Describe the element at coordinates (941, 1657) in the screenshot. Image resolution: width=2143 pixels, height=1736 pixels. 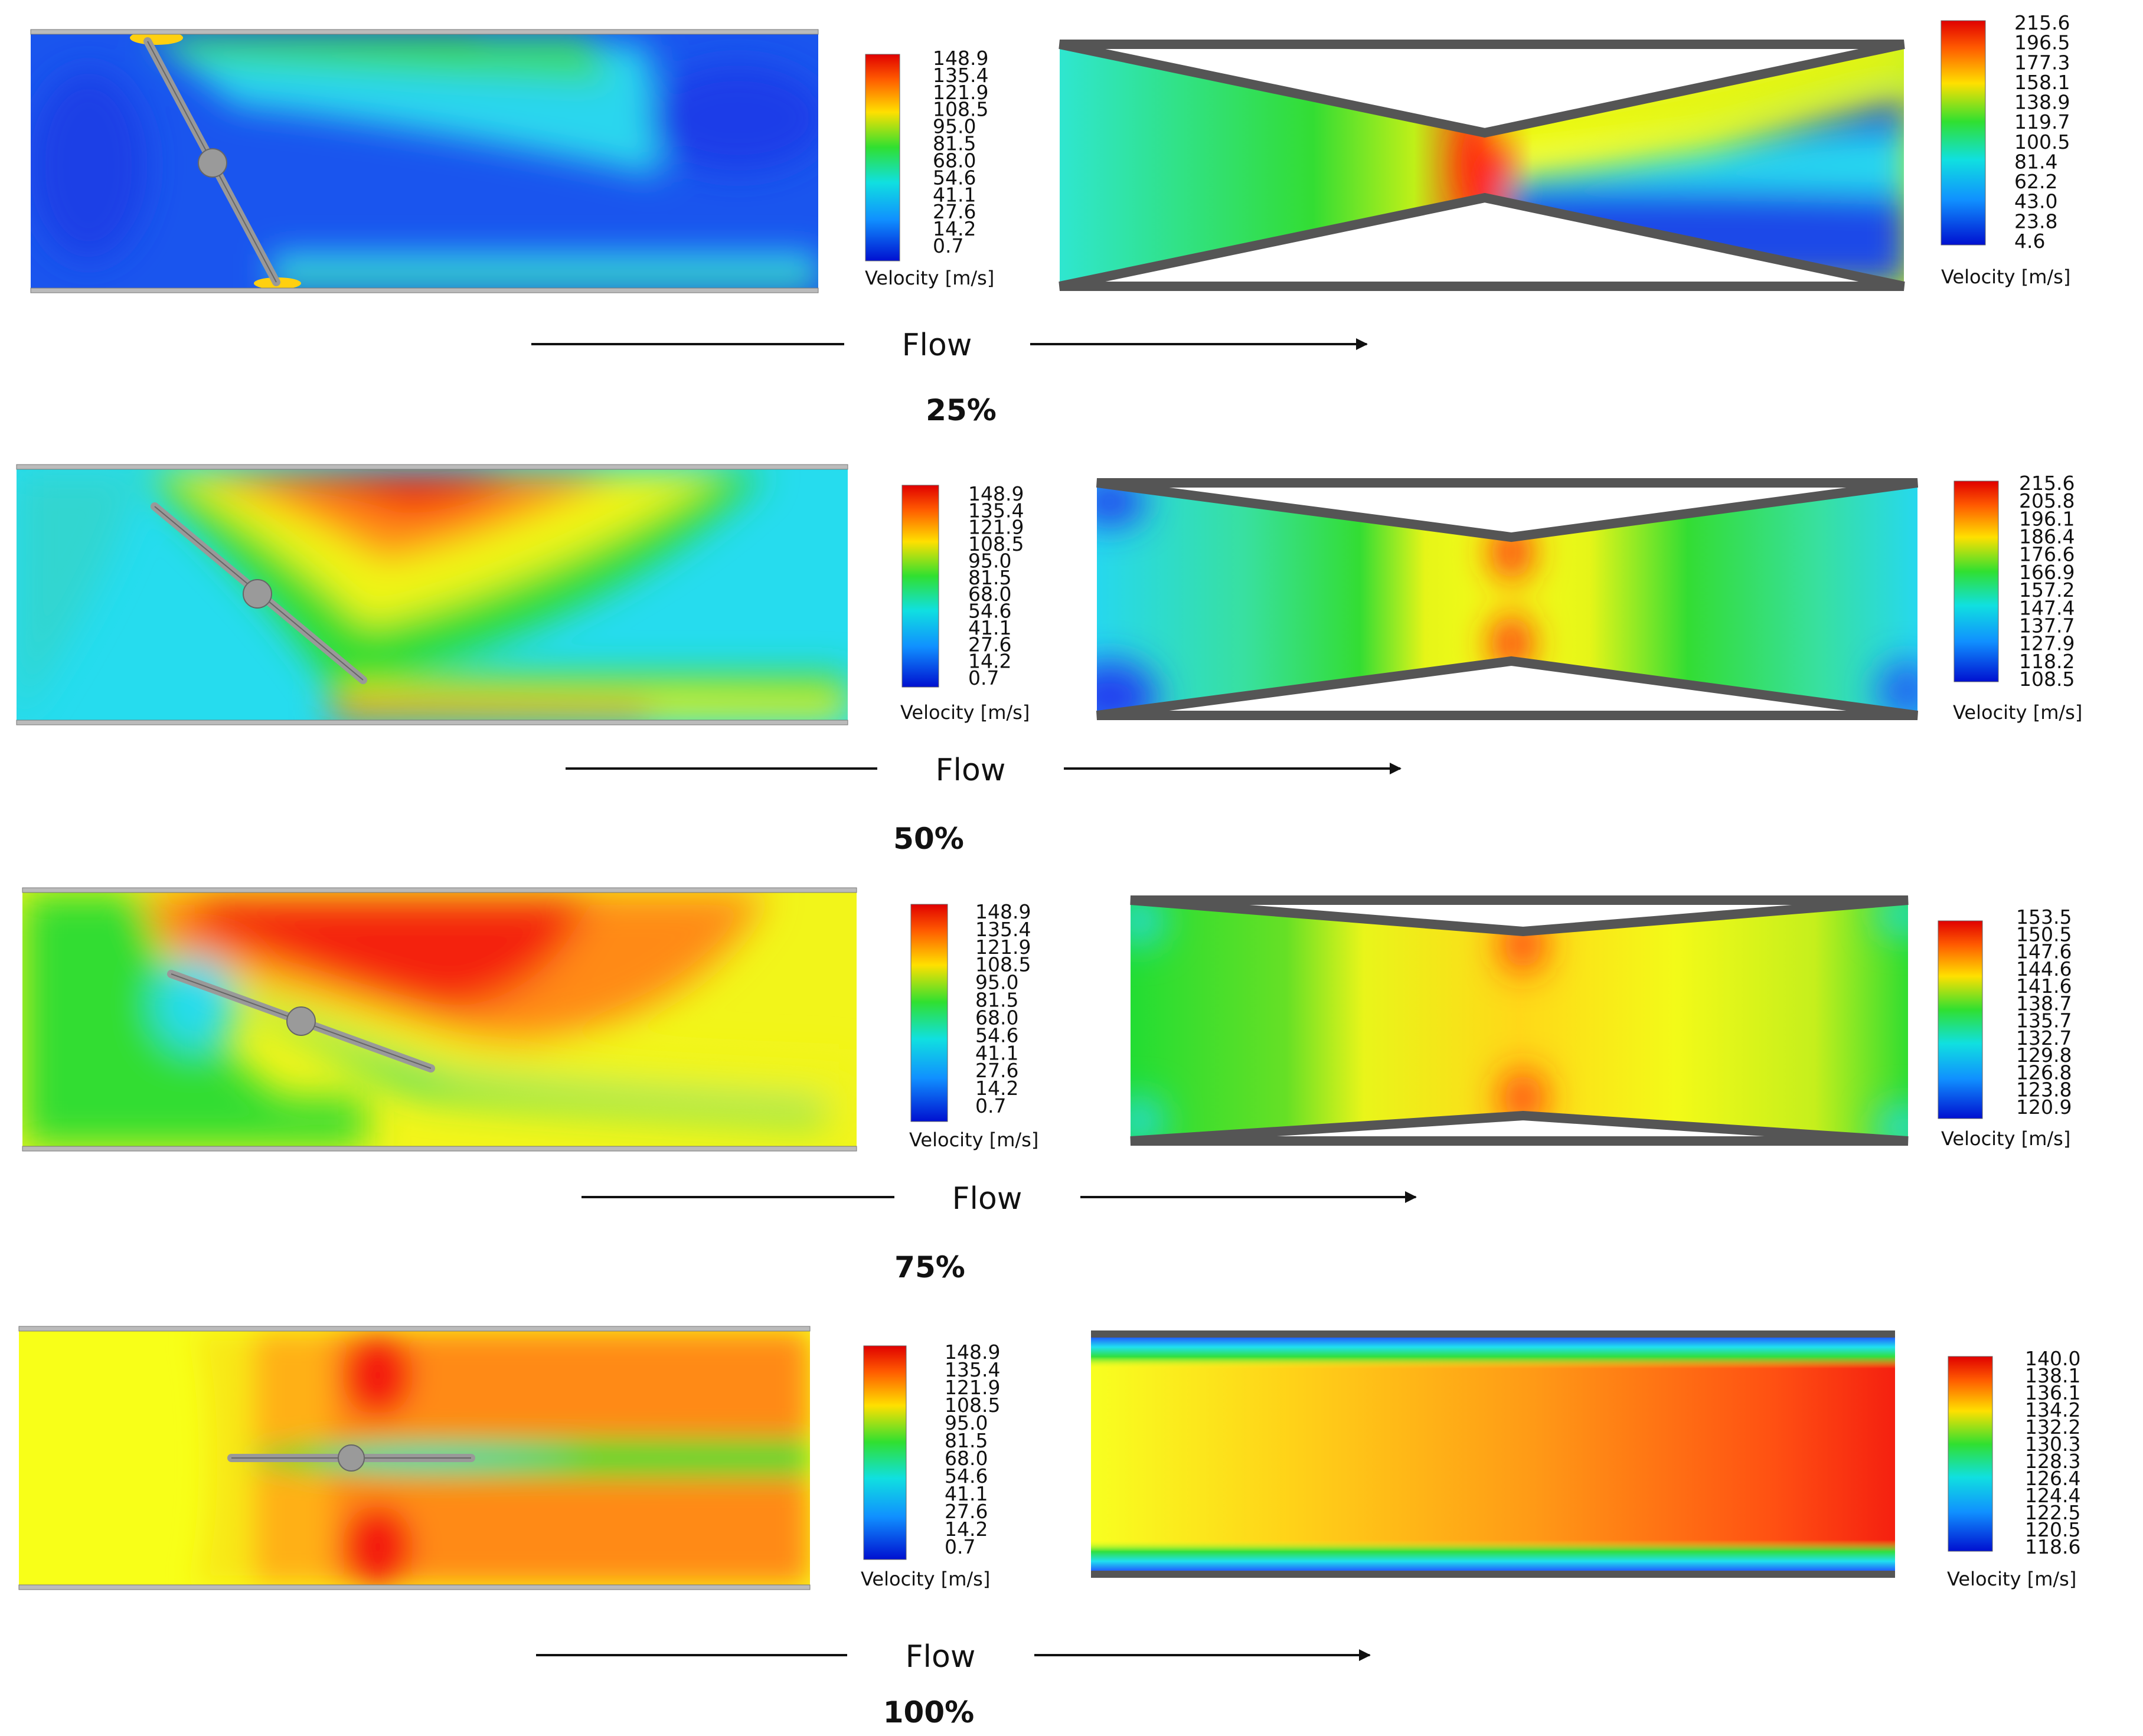
I see `flow-label-100: Flow` at that location.